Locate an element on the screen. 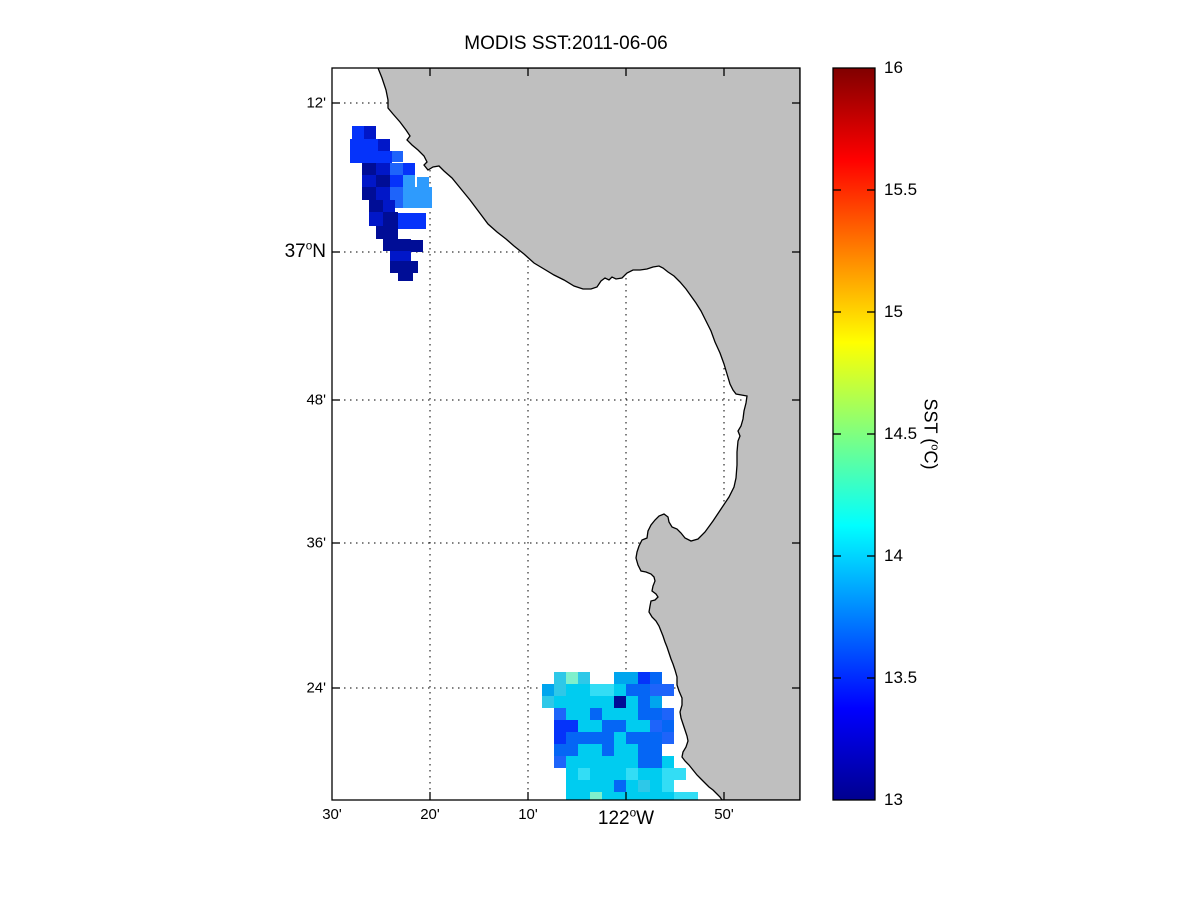 The height and width of the screenshot is (900, 1200). y-tick-36min: 36' is located at coordinates (316, 543).